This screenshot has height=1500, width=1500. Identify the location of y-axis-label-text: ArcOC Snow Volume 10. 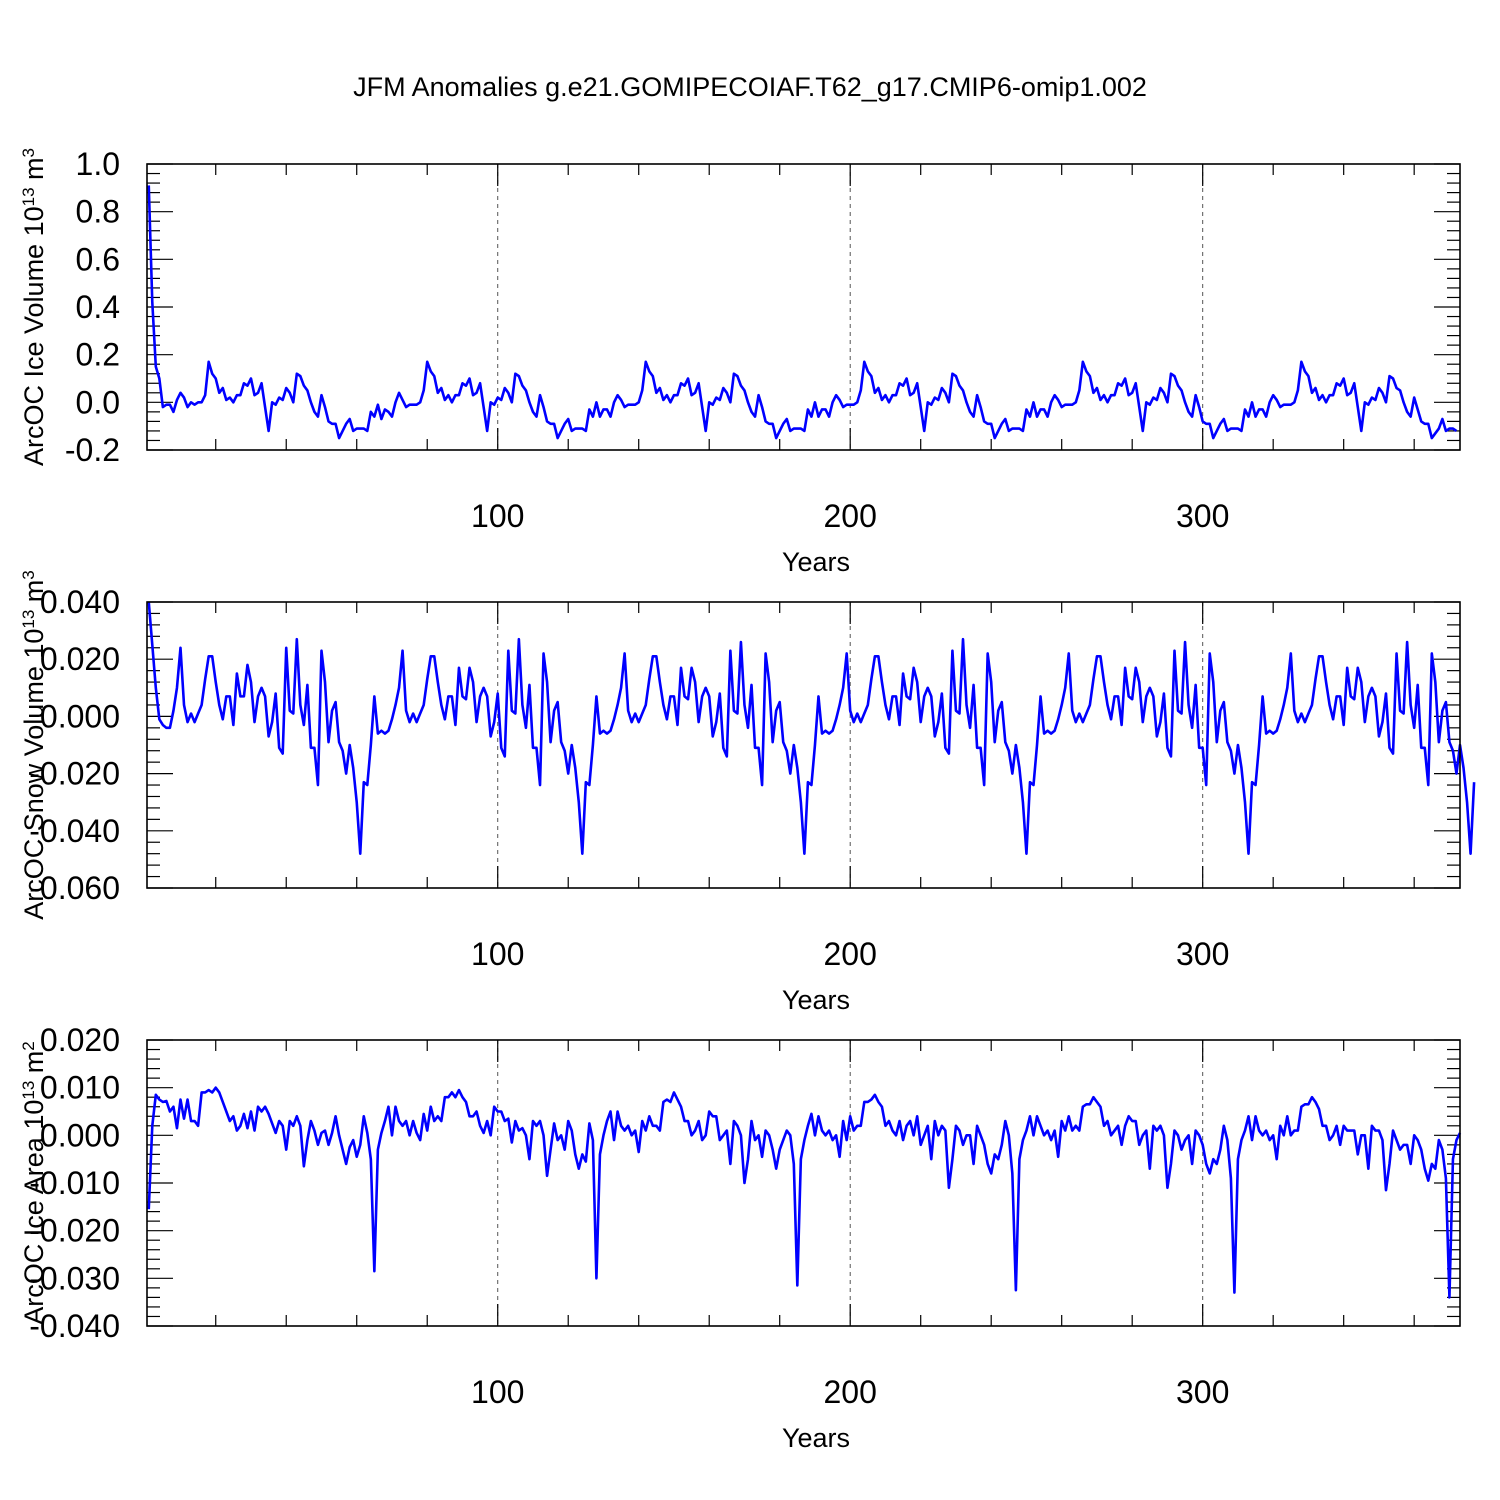
(34, 774).